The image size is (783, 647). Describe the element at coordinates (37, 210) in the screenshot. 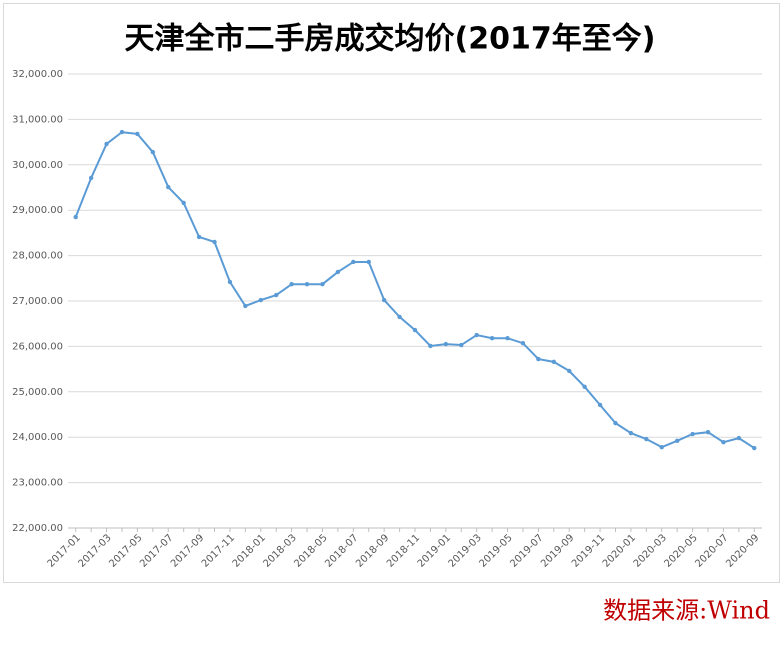

I see `y-tick-label: 29,000.00` at that location.